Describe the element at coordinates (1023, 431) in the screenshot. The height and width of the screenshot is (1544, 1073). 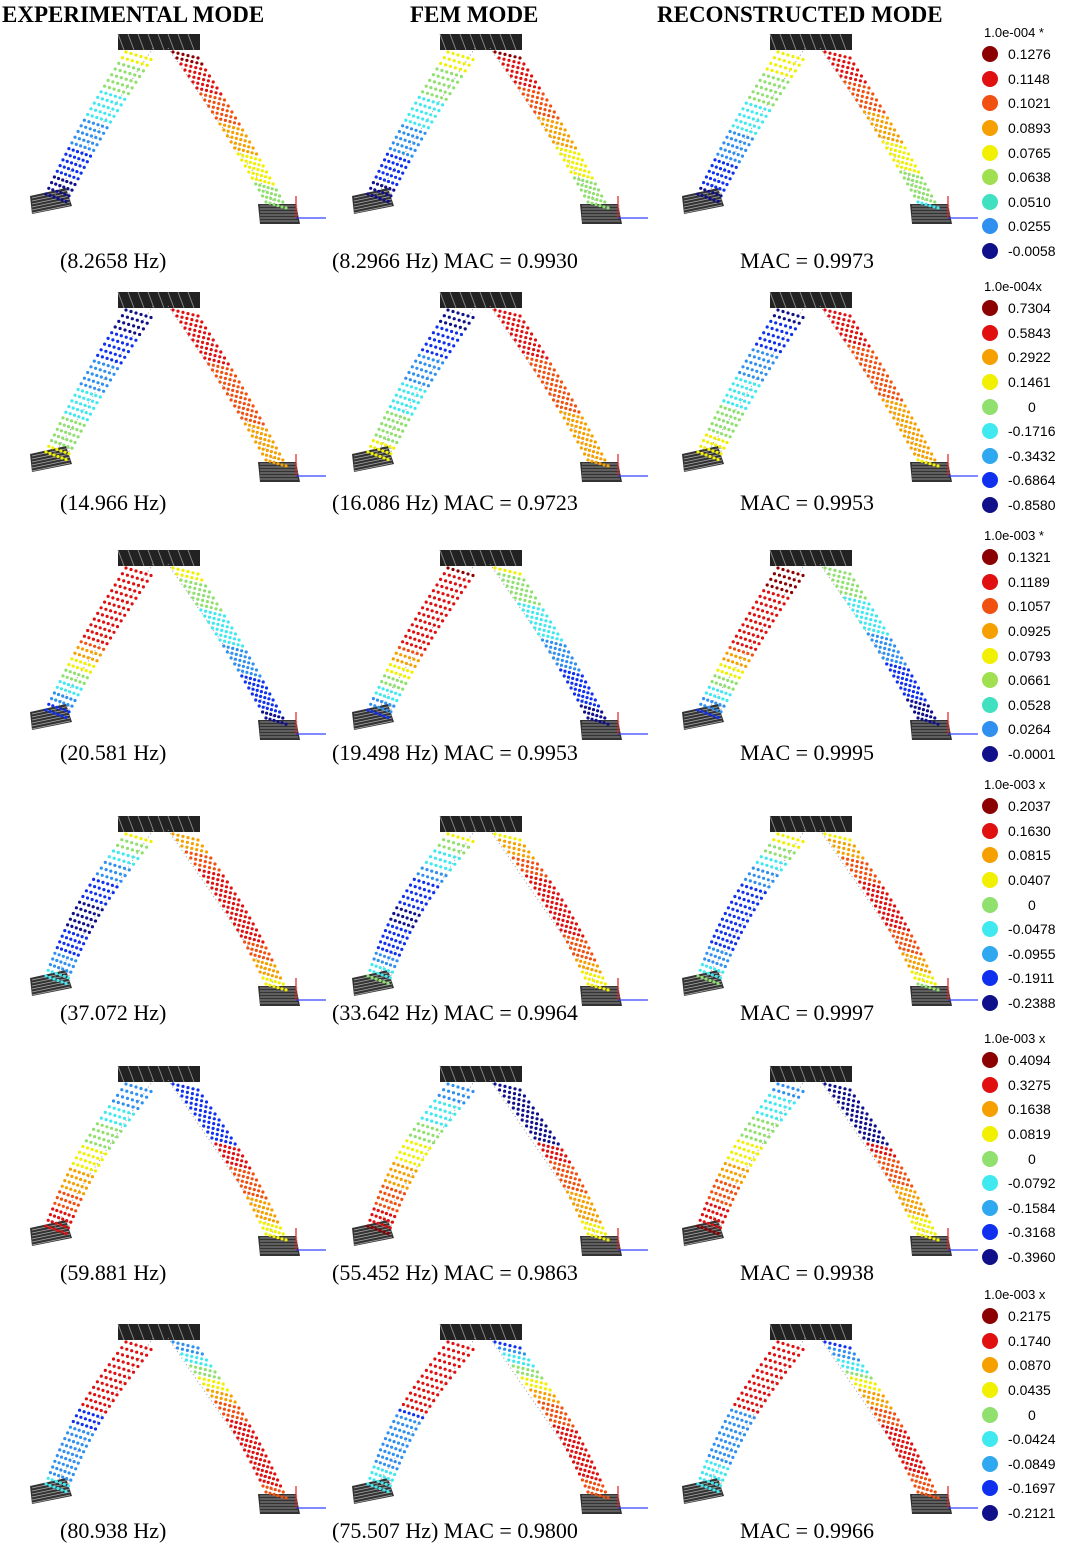
I see `legend-entry: -0.1716` at that location.